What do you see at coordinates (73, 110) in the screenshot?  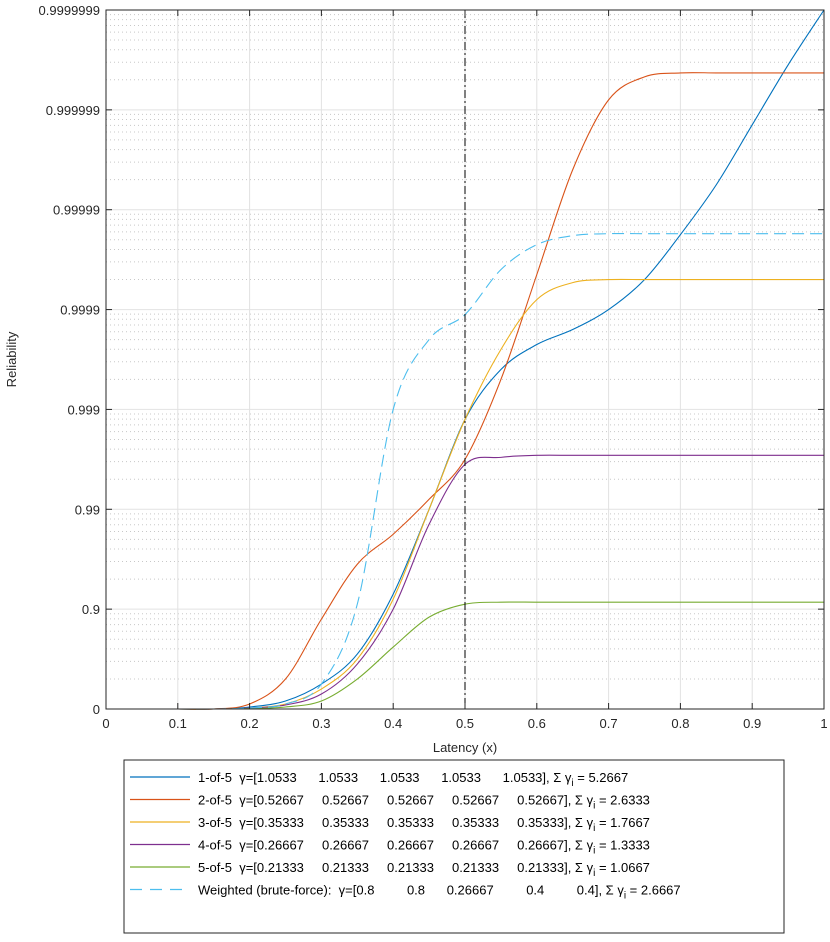 I see `y-tick-label: 0.999999` at bounding box center [73, 110].